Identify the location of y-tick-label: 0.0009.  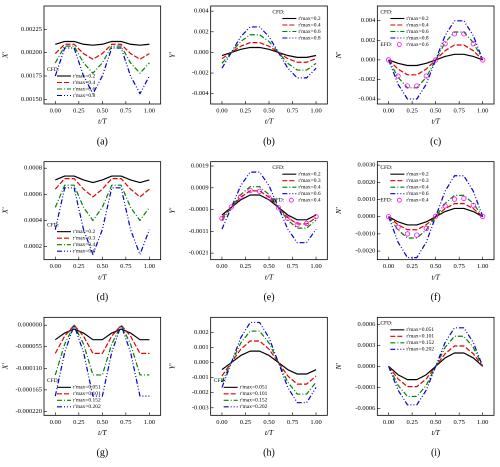
(200, 187).